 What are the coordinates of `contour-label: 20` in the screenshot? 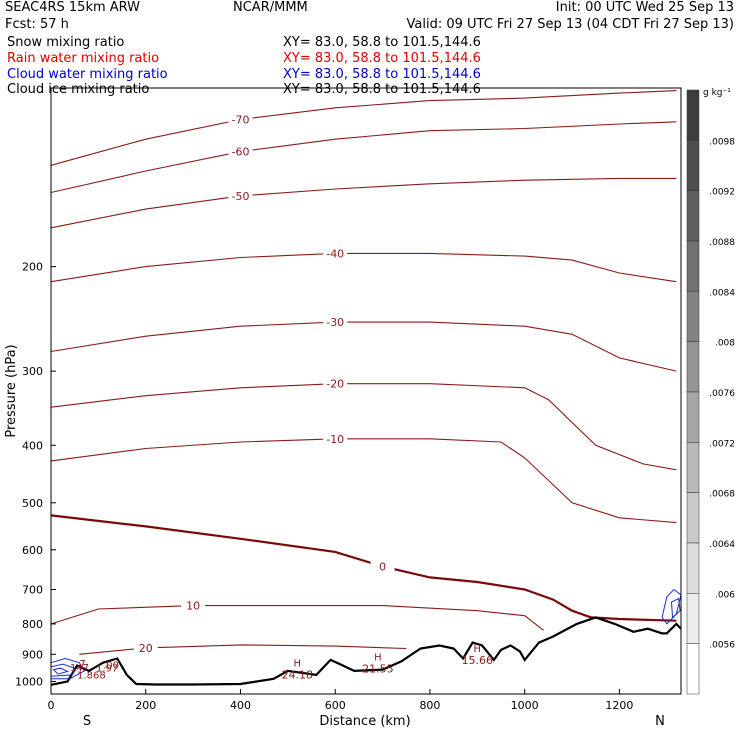 It's located at (146, 648).